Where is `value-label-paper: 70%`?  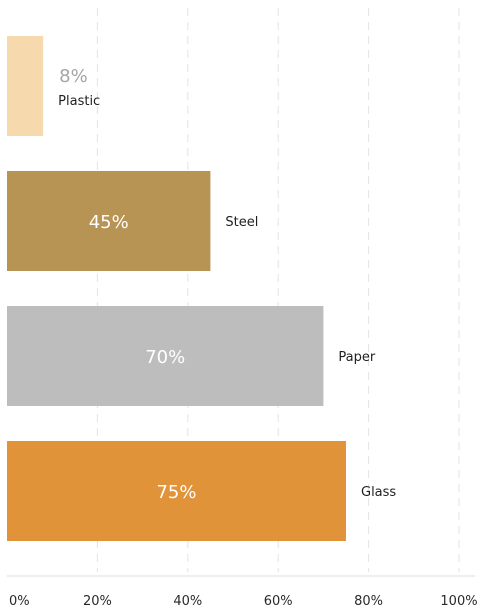 value-label-paper: 70% is located at coordinates (165, 357).